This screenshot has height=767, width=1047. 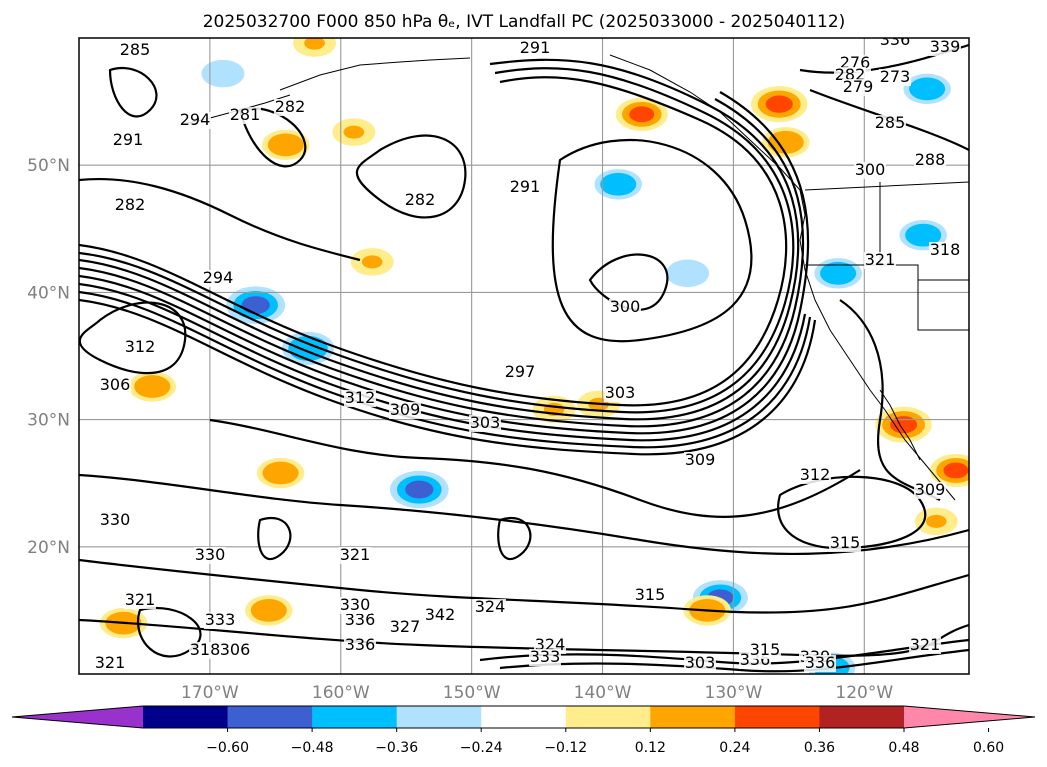 I want to click on contour-label: 294, so click(x=218, y=277).